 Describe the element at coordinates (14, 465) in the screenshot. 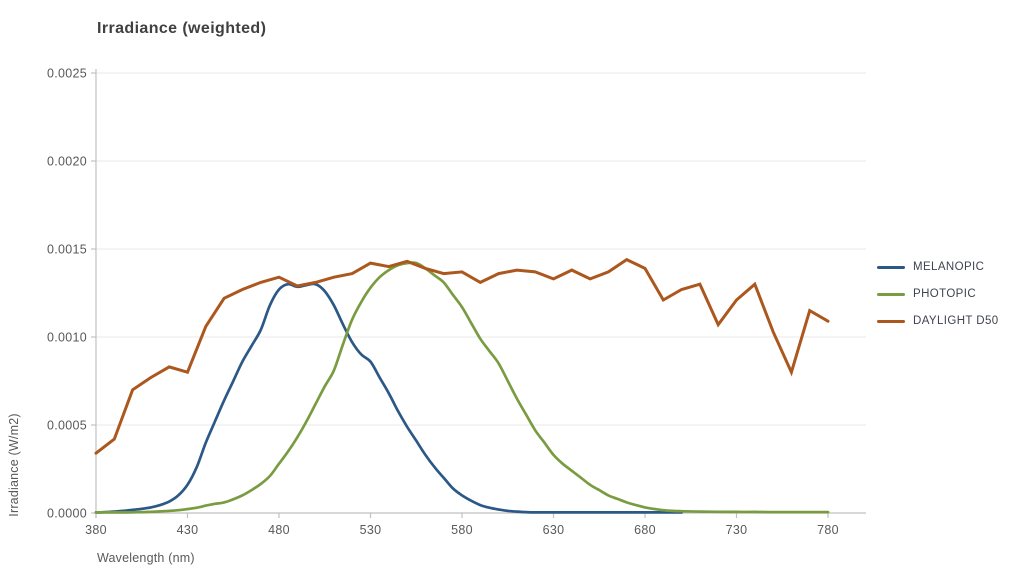

I see `y-axis-title: Irradiance (W/m2)` at that location.